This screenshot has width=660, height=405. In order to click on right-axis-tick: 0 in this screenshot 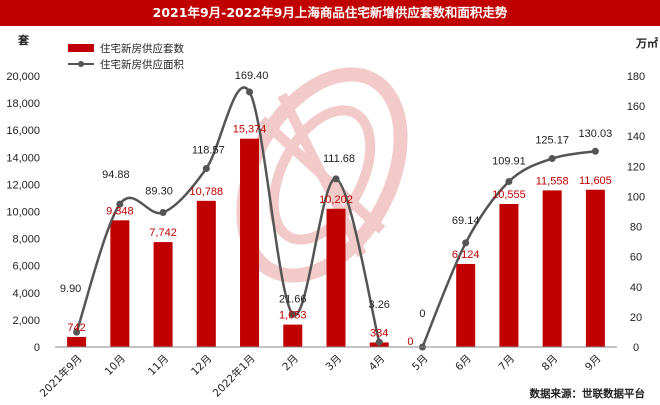, I will do `click(636, 348)`.